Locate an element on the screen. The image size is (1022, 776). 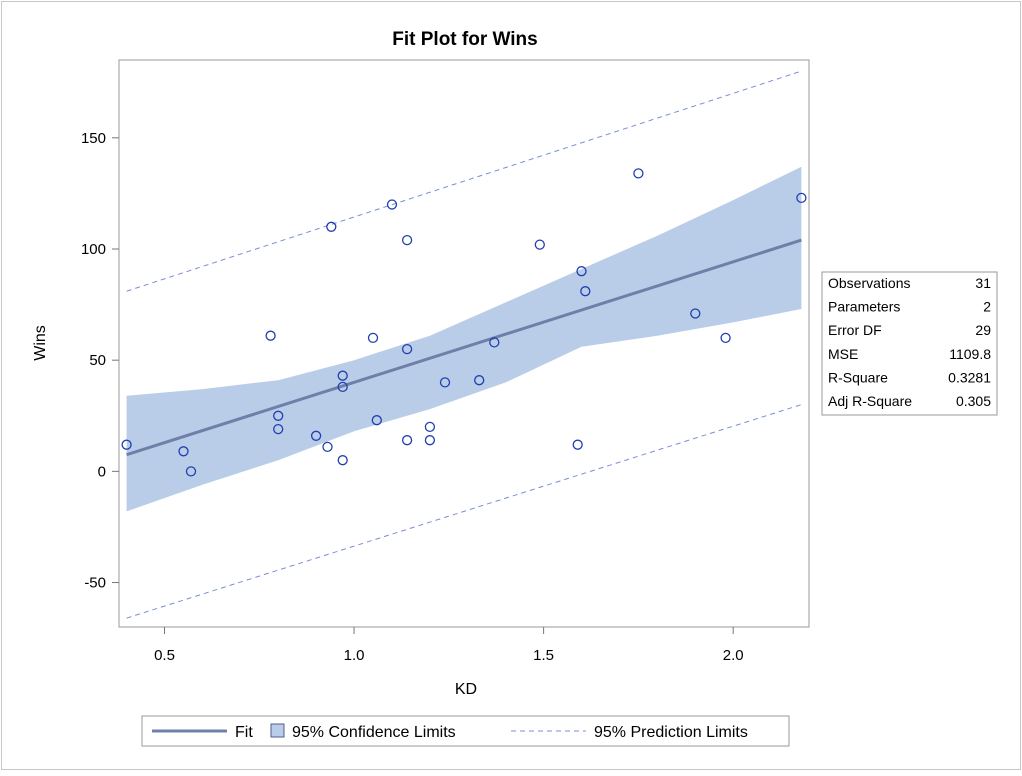
legend-box is located at coordinates (465, 731).